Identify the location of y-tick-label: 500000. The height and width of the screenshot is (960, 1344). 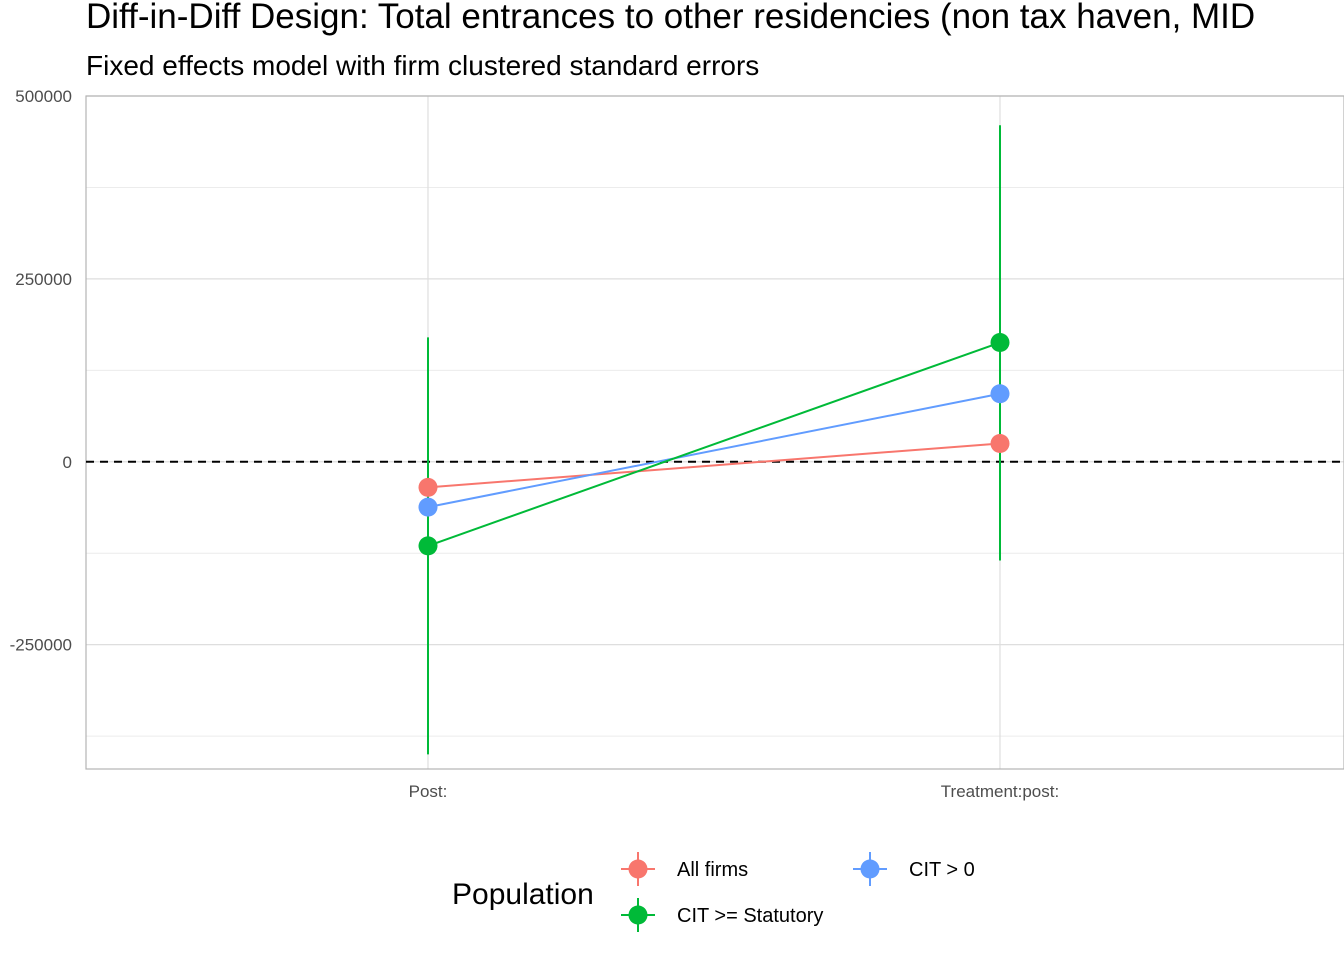
(43, 96).